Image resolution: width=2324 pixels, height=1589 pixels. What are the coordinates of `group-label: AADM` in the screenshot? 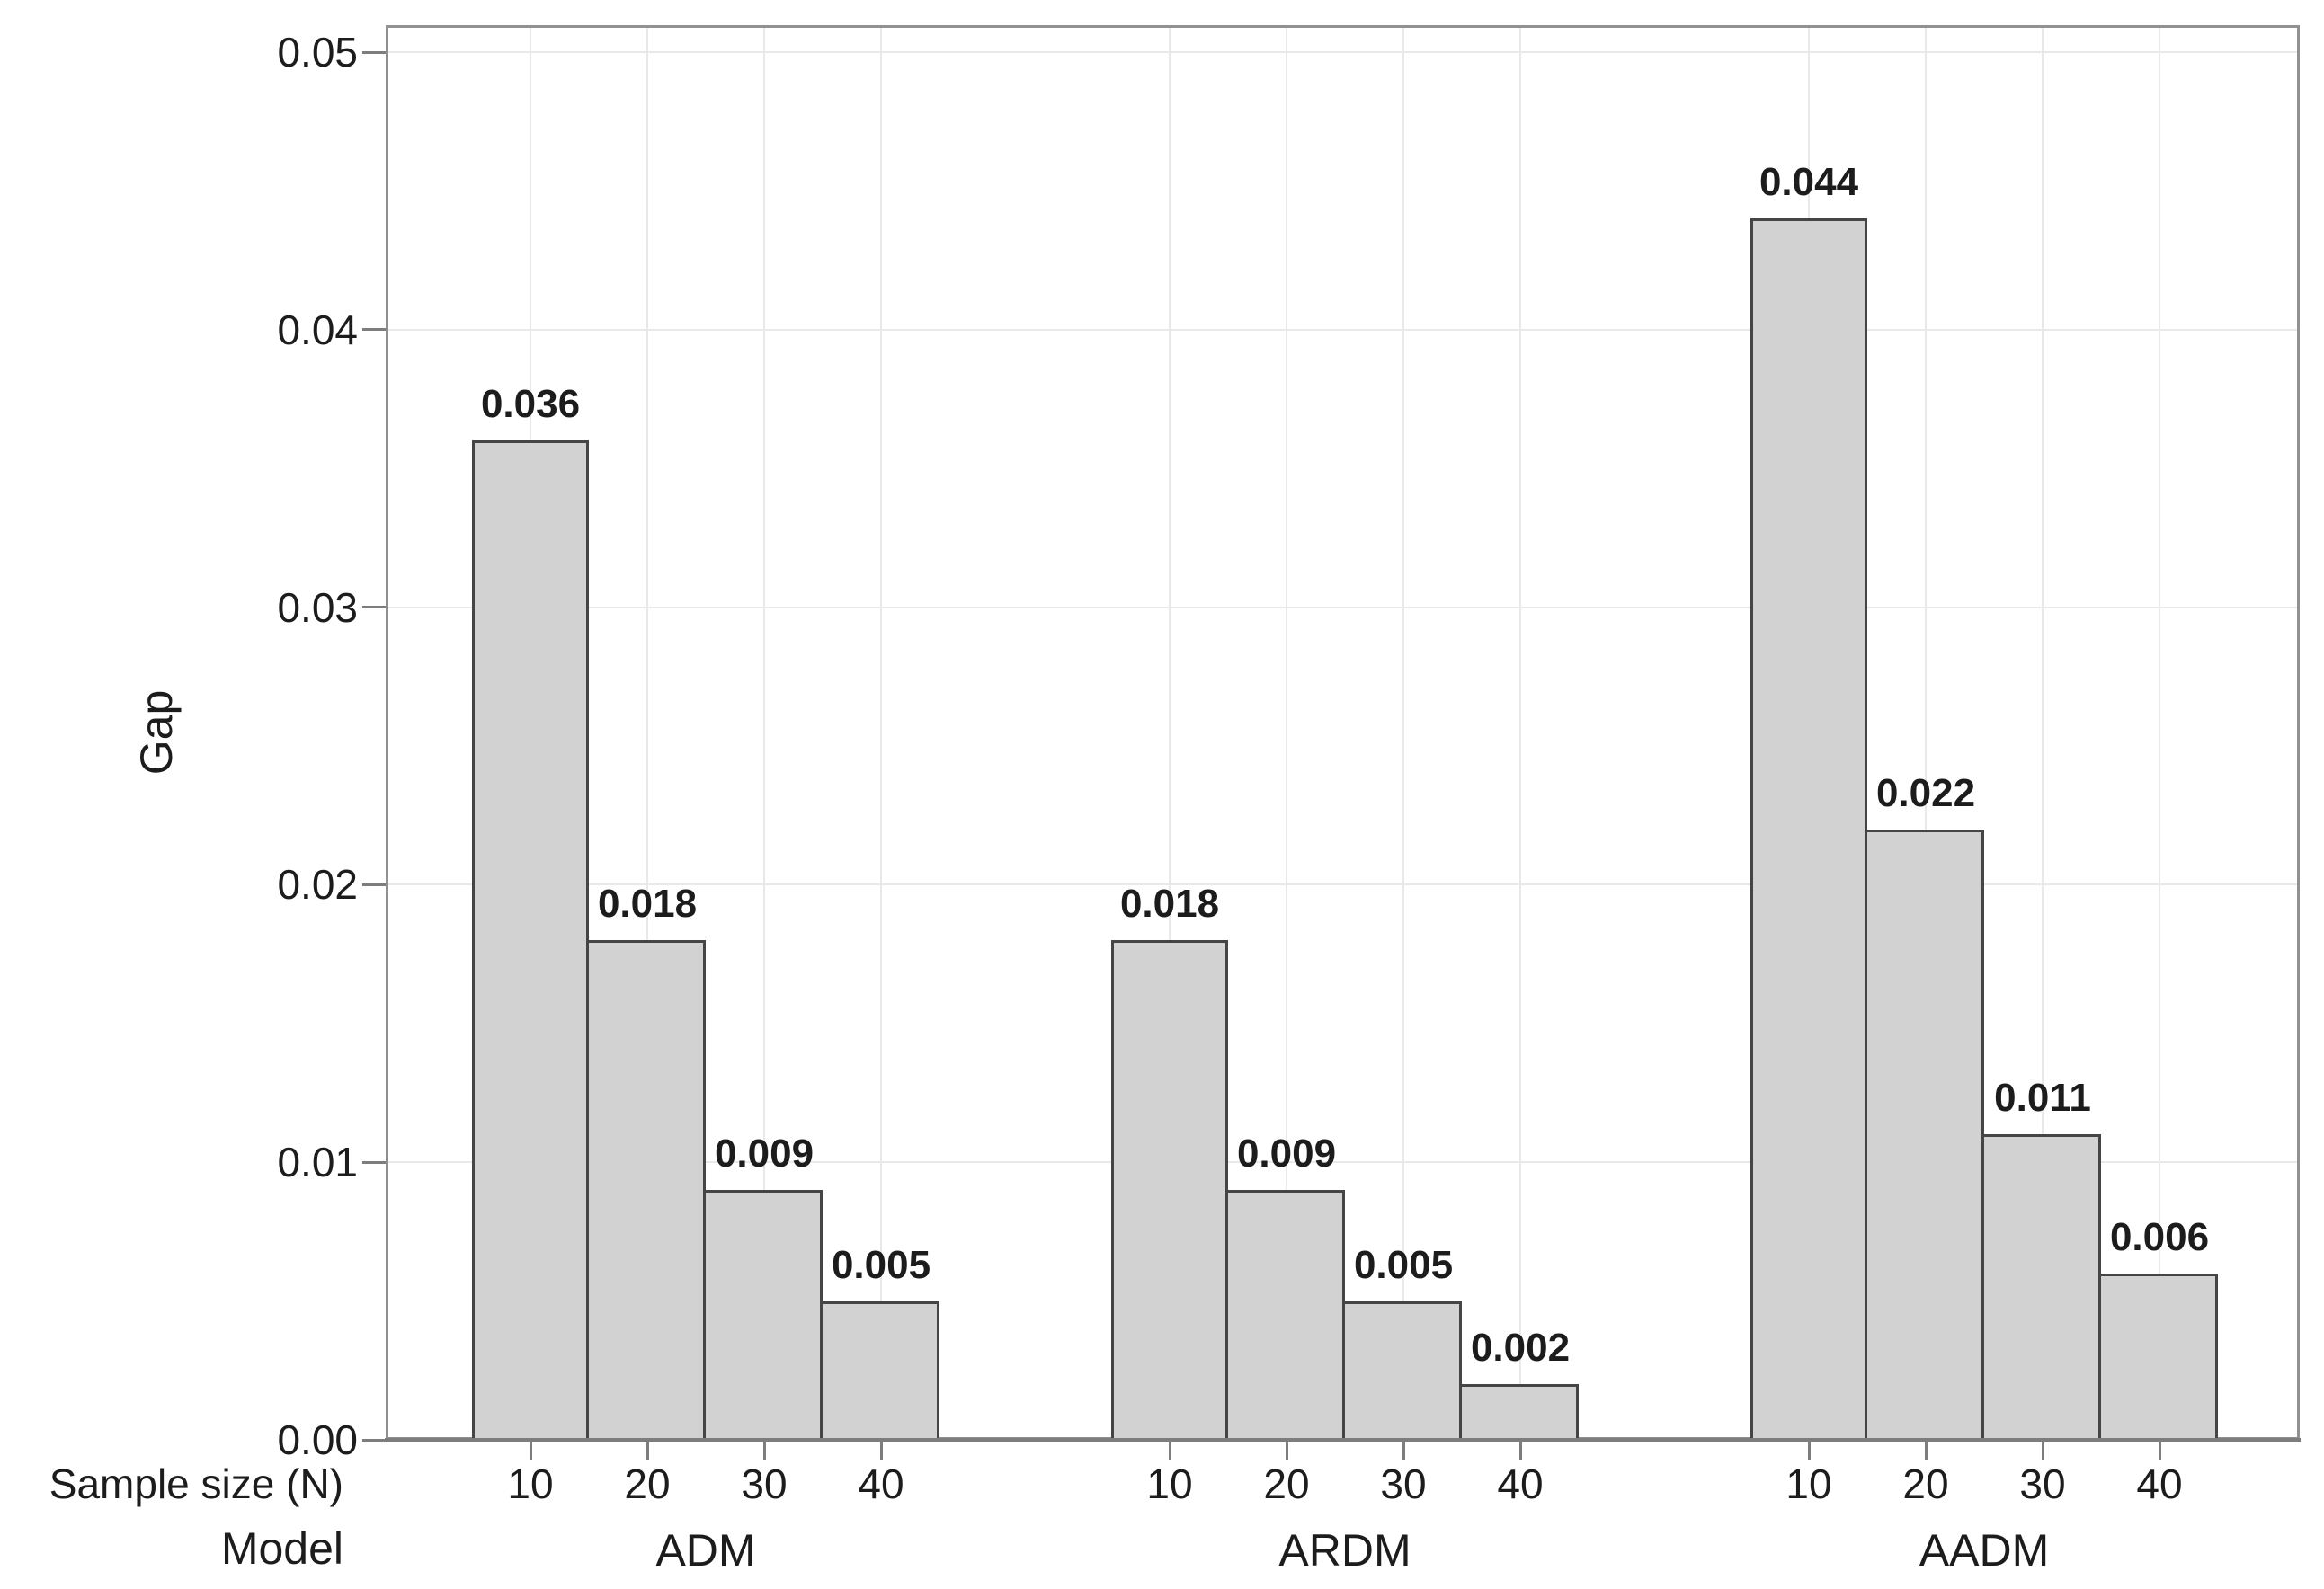 It's located at (1985, 1550).